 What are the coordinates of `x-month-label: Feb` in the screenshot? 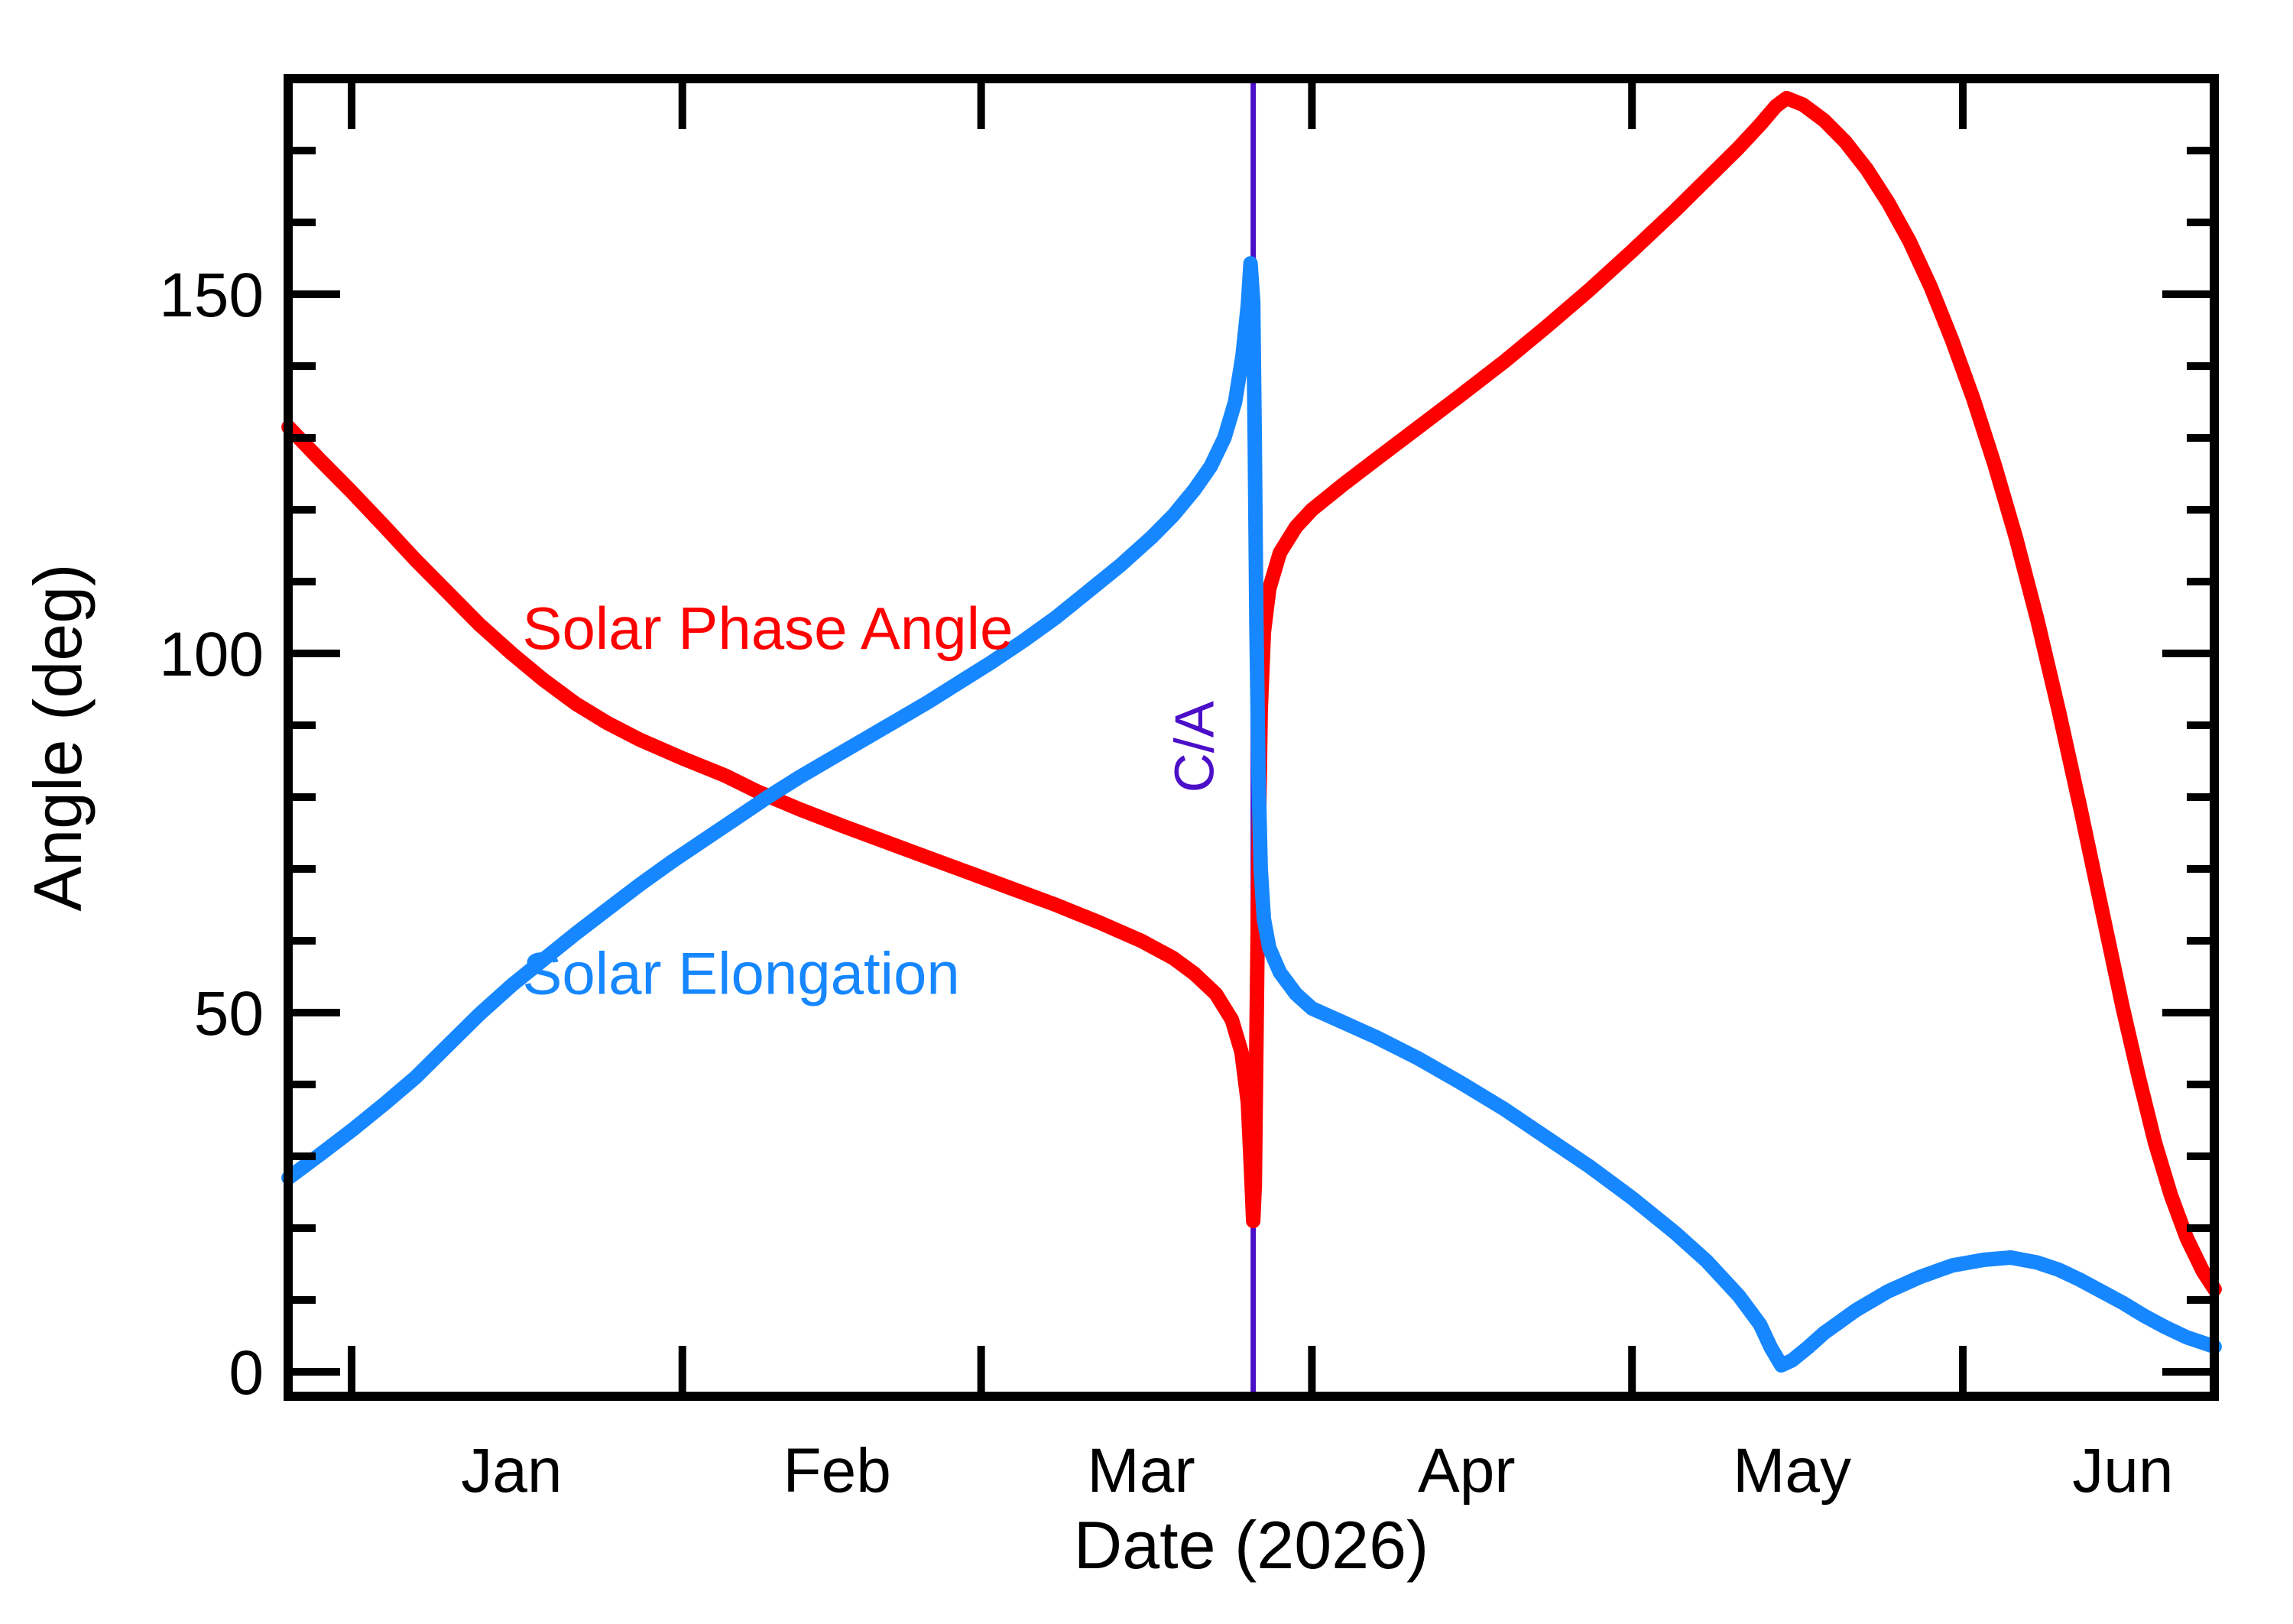 It's located at (837, 1471).